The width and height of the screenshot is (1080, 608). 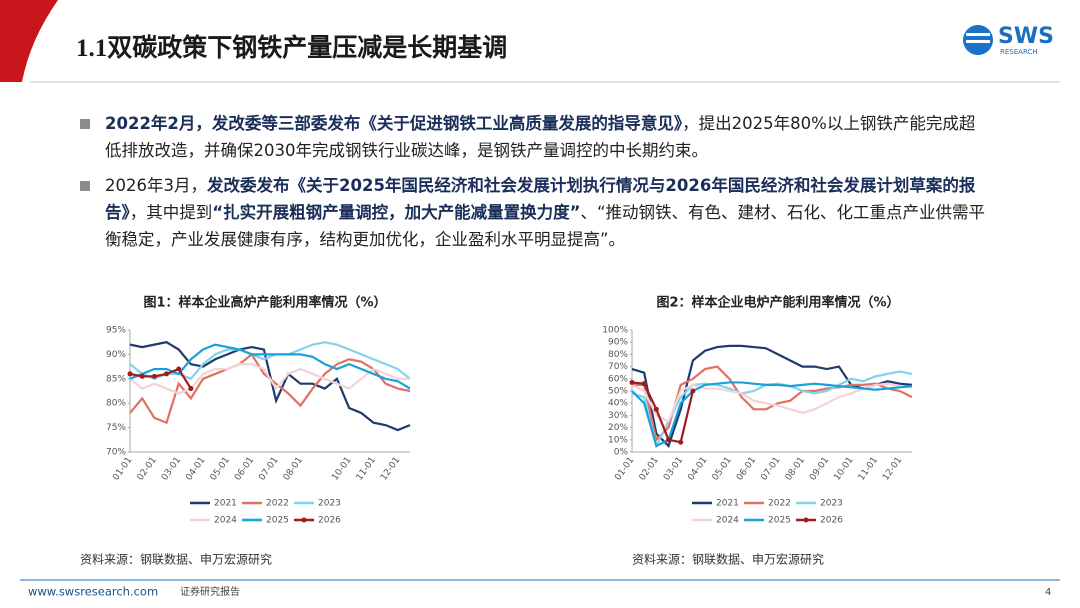 I want to click on logo-sub: RESEARCH, so click(x=1019, y=52).